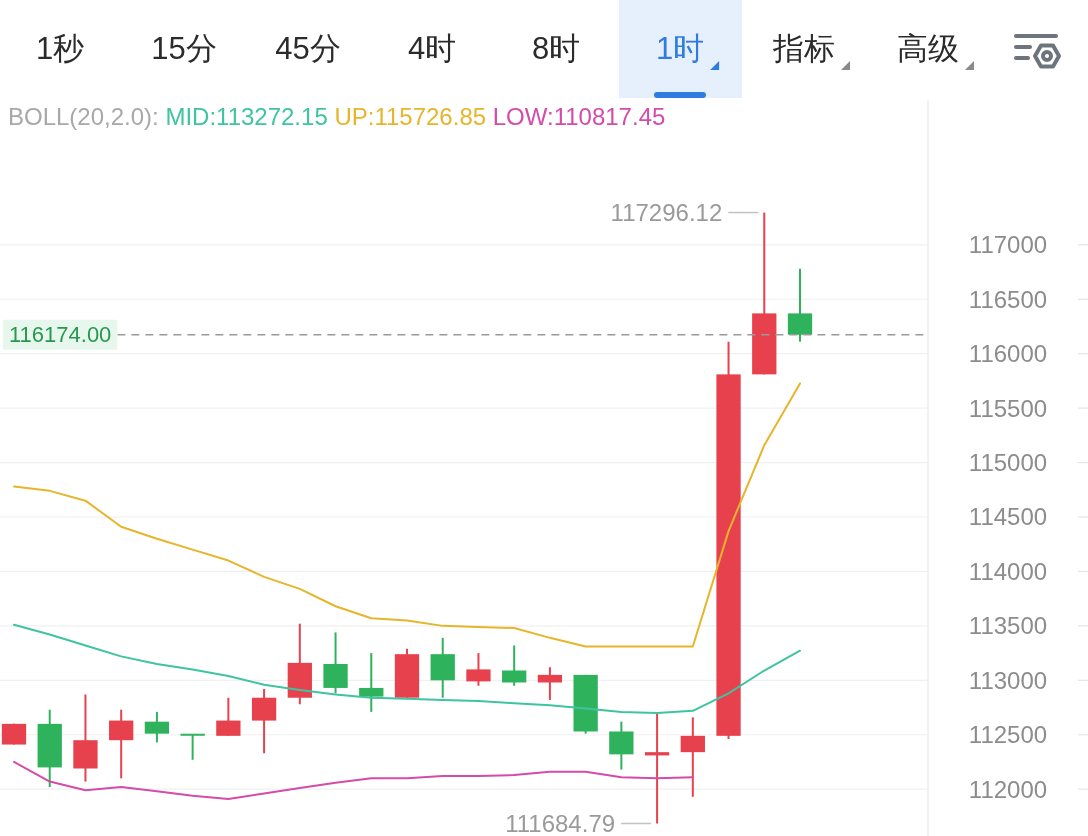 The height and width of the screenshot is (836, 1088). Describe the element at coordinates (246, 116) in the screenshot. I see `text: MID:113272.15` at that location.